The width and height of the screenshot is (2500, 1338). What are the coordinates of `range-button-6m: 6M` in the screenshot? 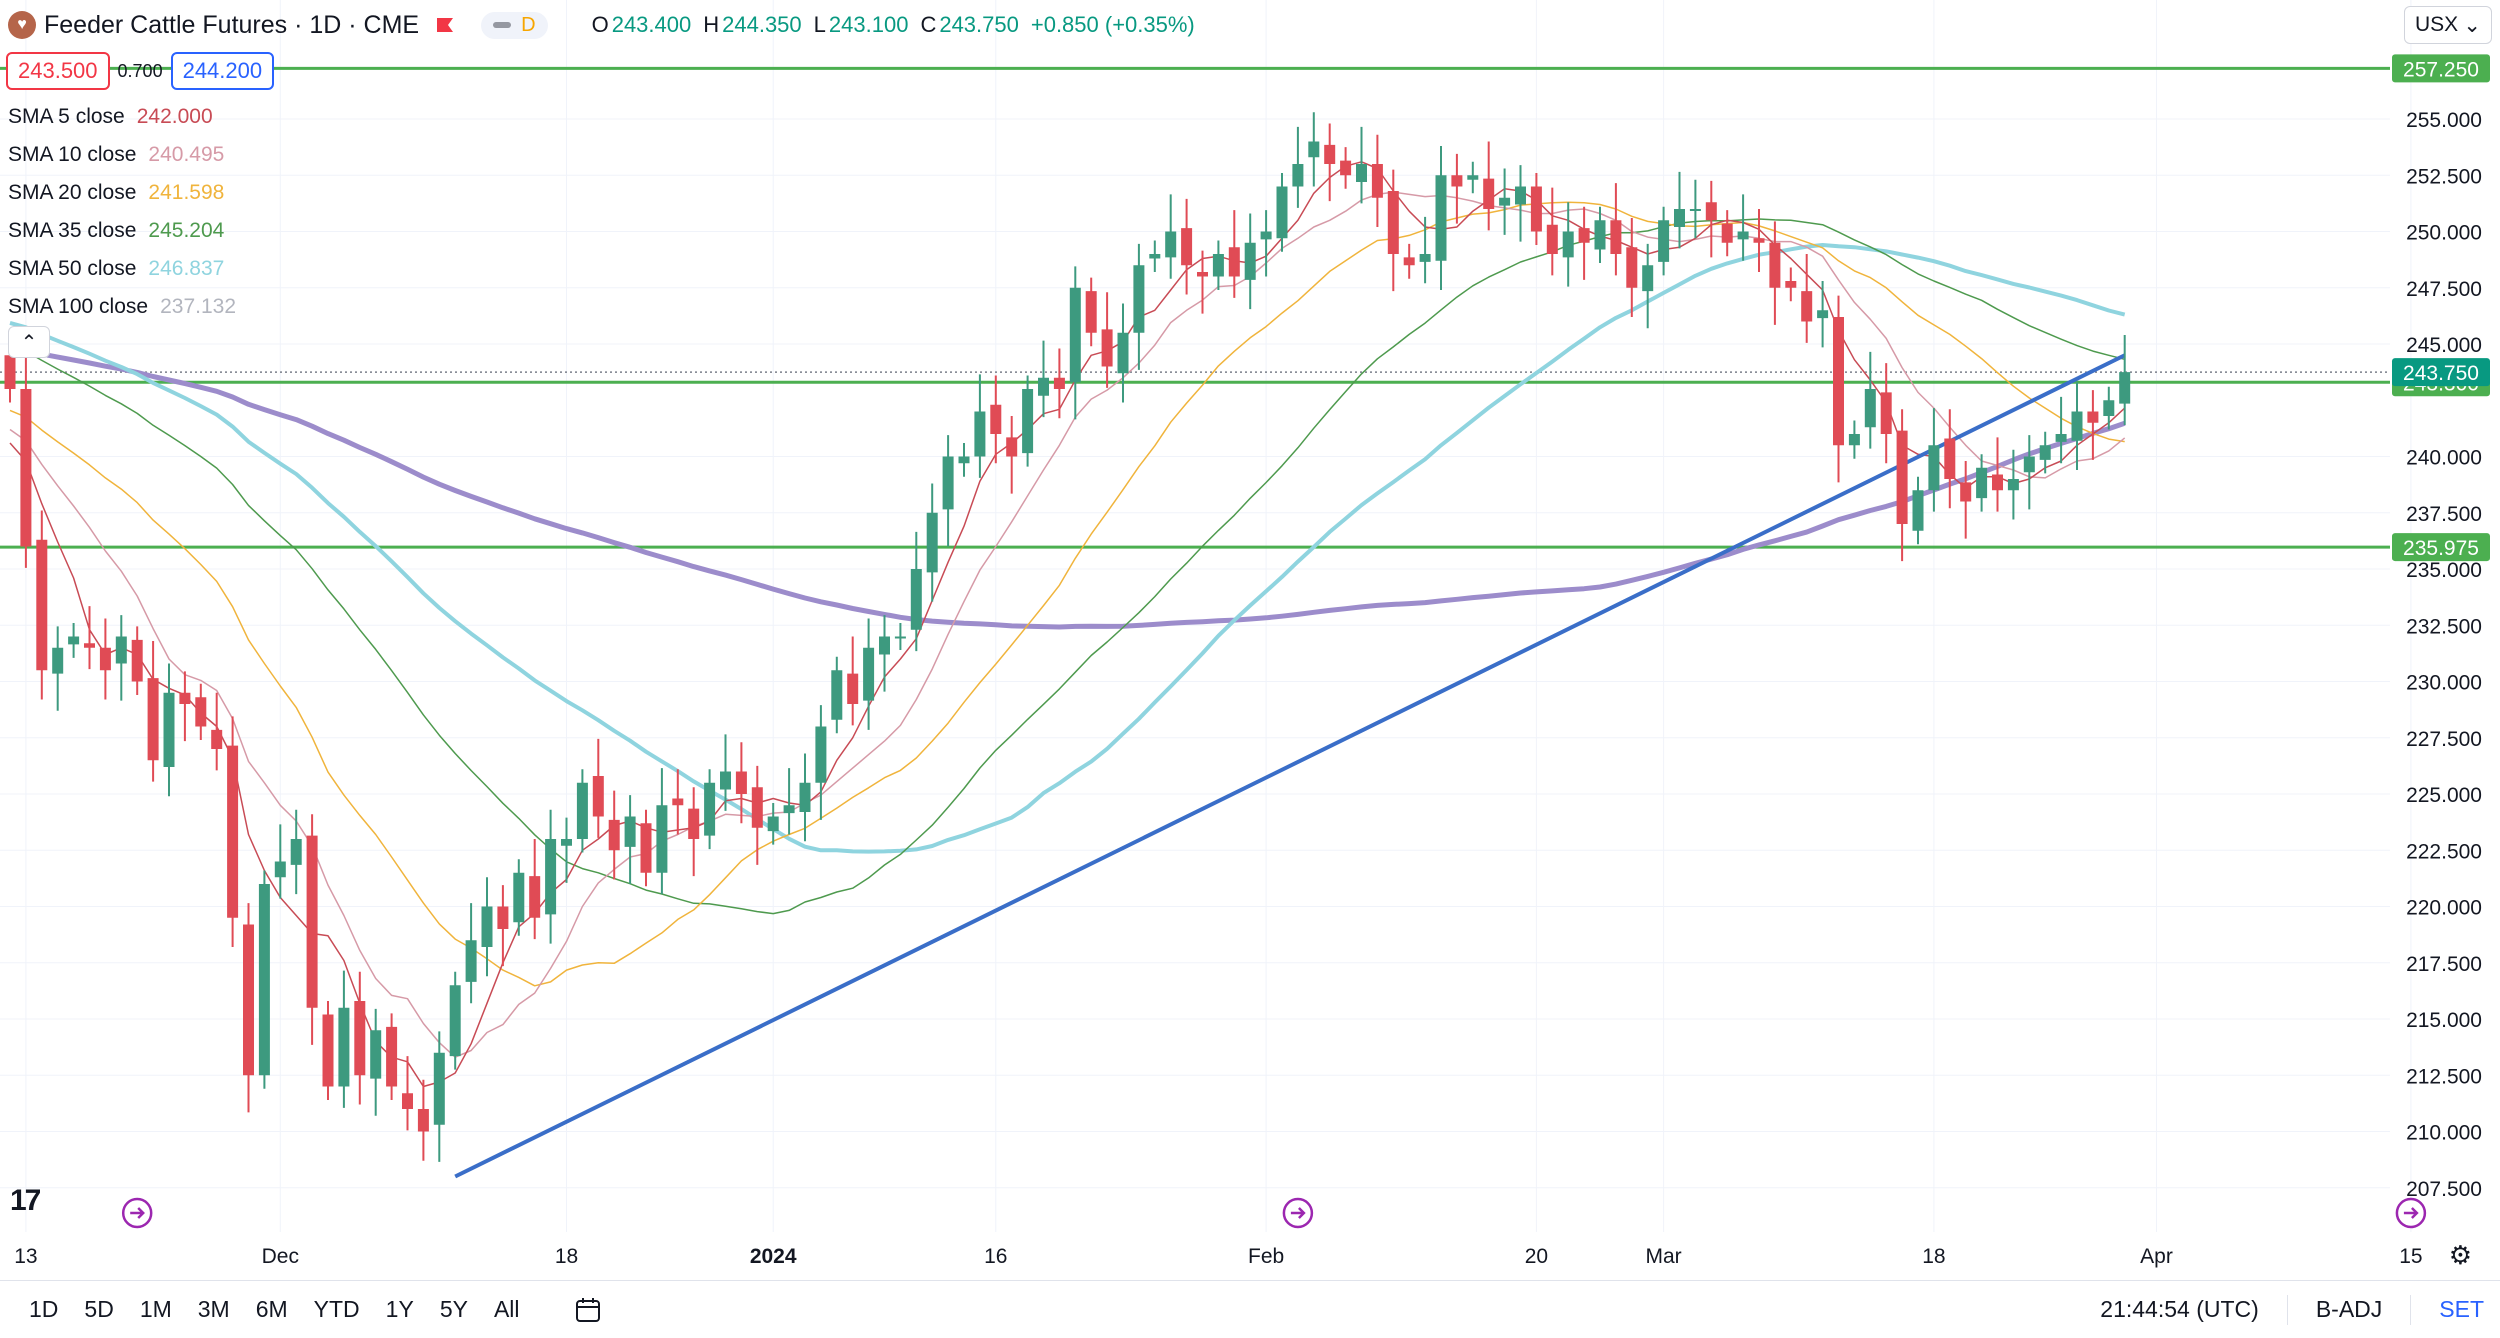 It's located at (271, 1309).